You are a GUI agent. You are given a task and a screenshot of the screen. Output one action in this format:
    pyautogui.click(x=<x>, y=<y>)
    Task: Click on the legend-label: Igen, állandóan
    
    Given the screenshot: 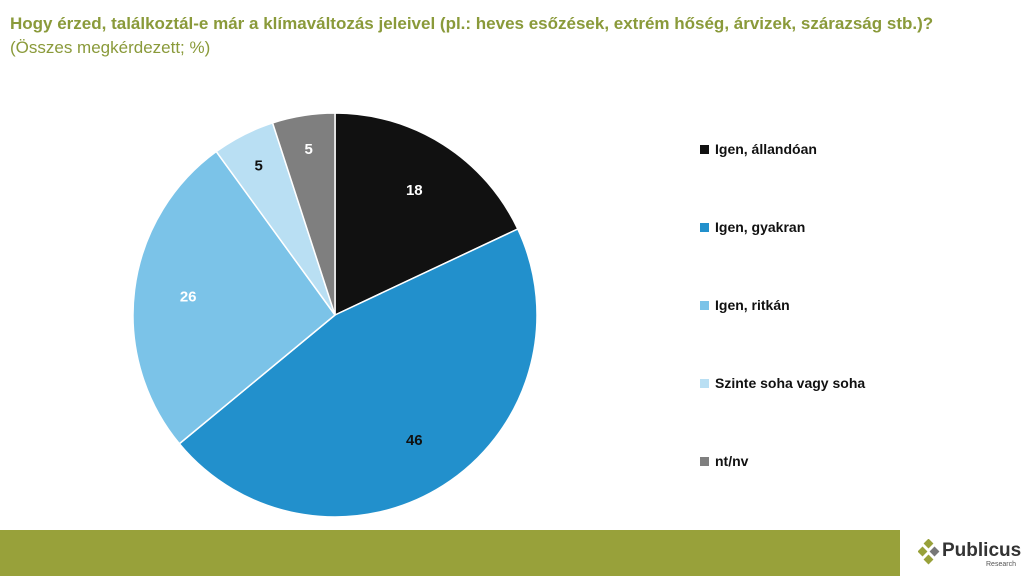 What is the action you would take?
    pyautogui.click(x=766, y=149)
    